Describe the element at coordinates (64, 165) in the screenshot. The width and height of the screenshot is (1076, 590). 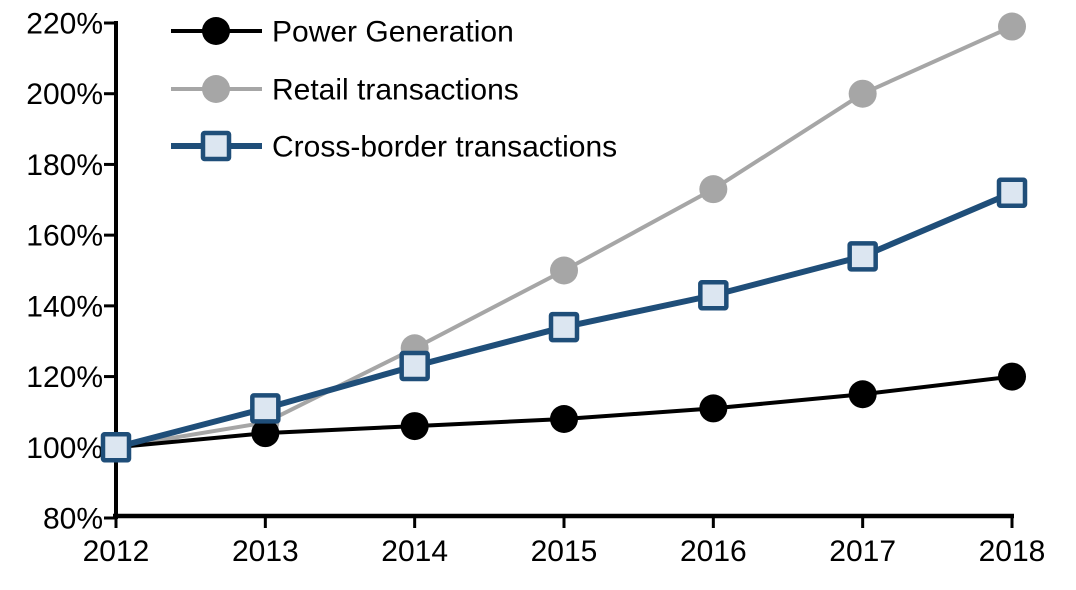
I see `y-axis-label: 180%` at that location.